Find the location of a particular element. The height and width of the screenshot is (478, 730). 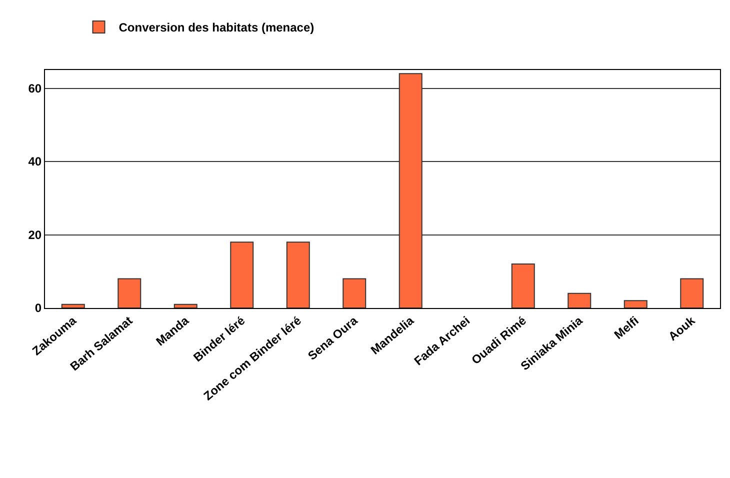

legend-label: Conversion des habitats (menace) is located at coordinates (216, 27).